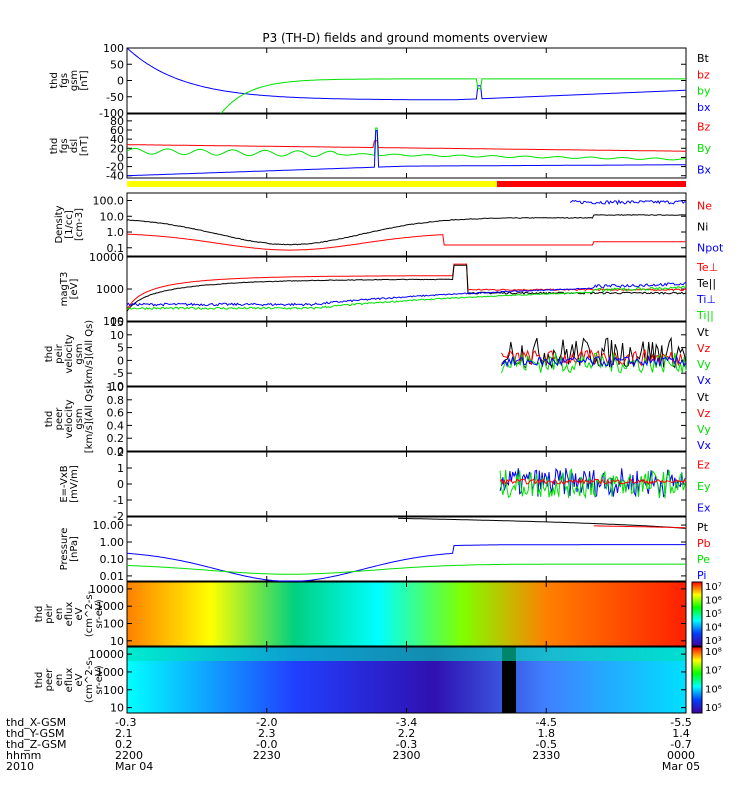  I want to click on legend-entry: Te||, so click(706, 283).